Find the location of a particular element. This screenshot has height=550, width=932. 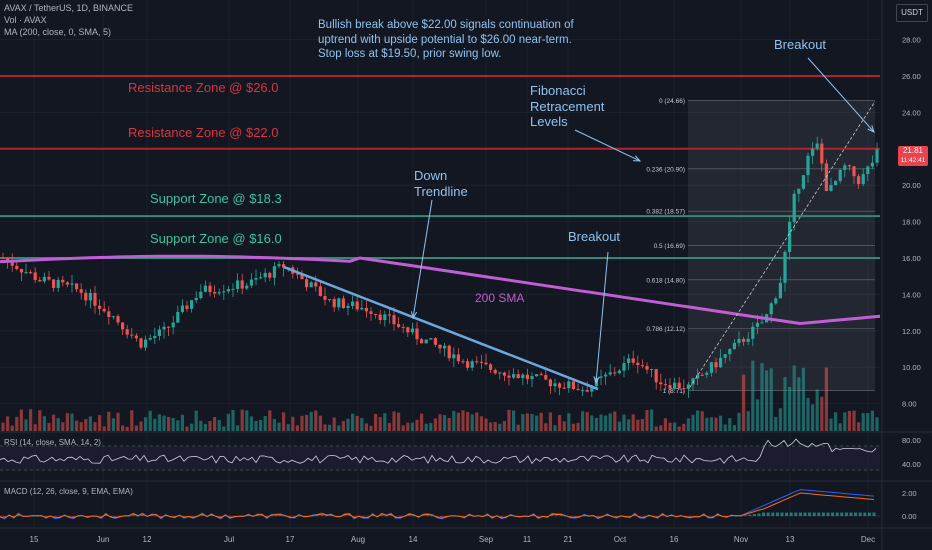

time-axis-label: Sep is located at coordinates (486, 539).